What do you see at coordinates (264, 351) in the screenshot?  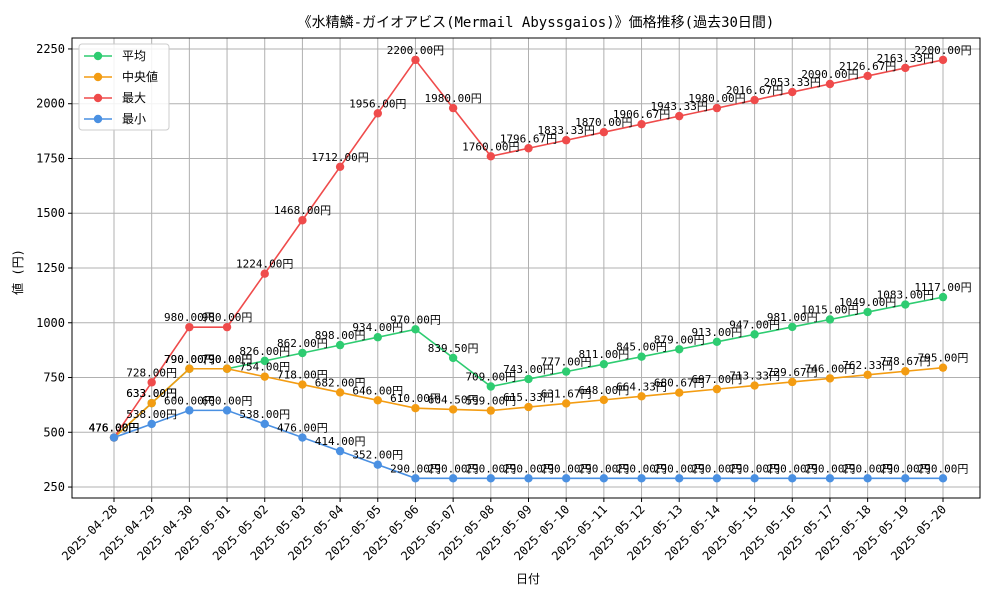 I see `data-label: 826.00円` at bounding box center [264, 351].